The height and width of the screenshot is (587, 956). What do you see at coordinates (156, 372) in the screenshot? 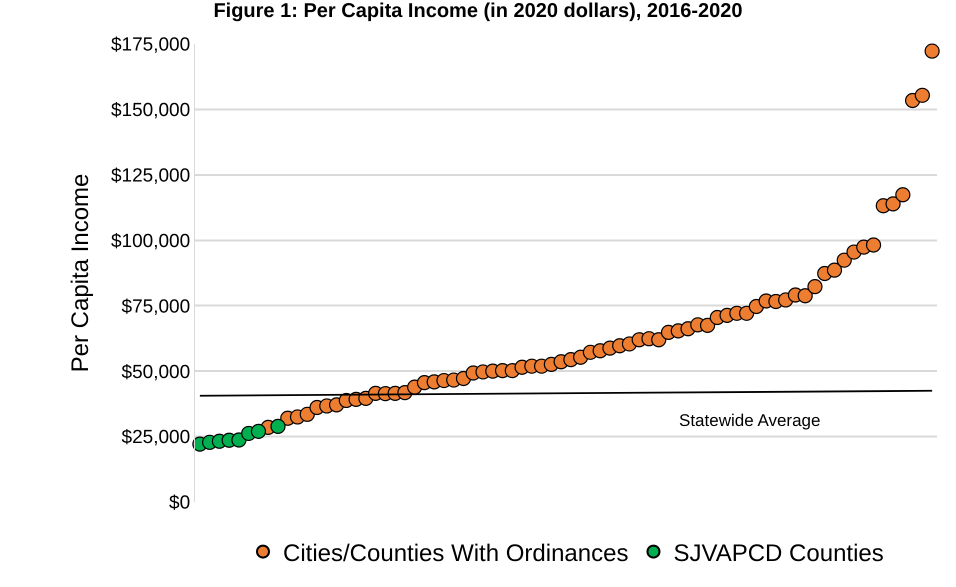
I see `y-tick-label: $50,000` at bounding box center [156, 372].